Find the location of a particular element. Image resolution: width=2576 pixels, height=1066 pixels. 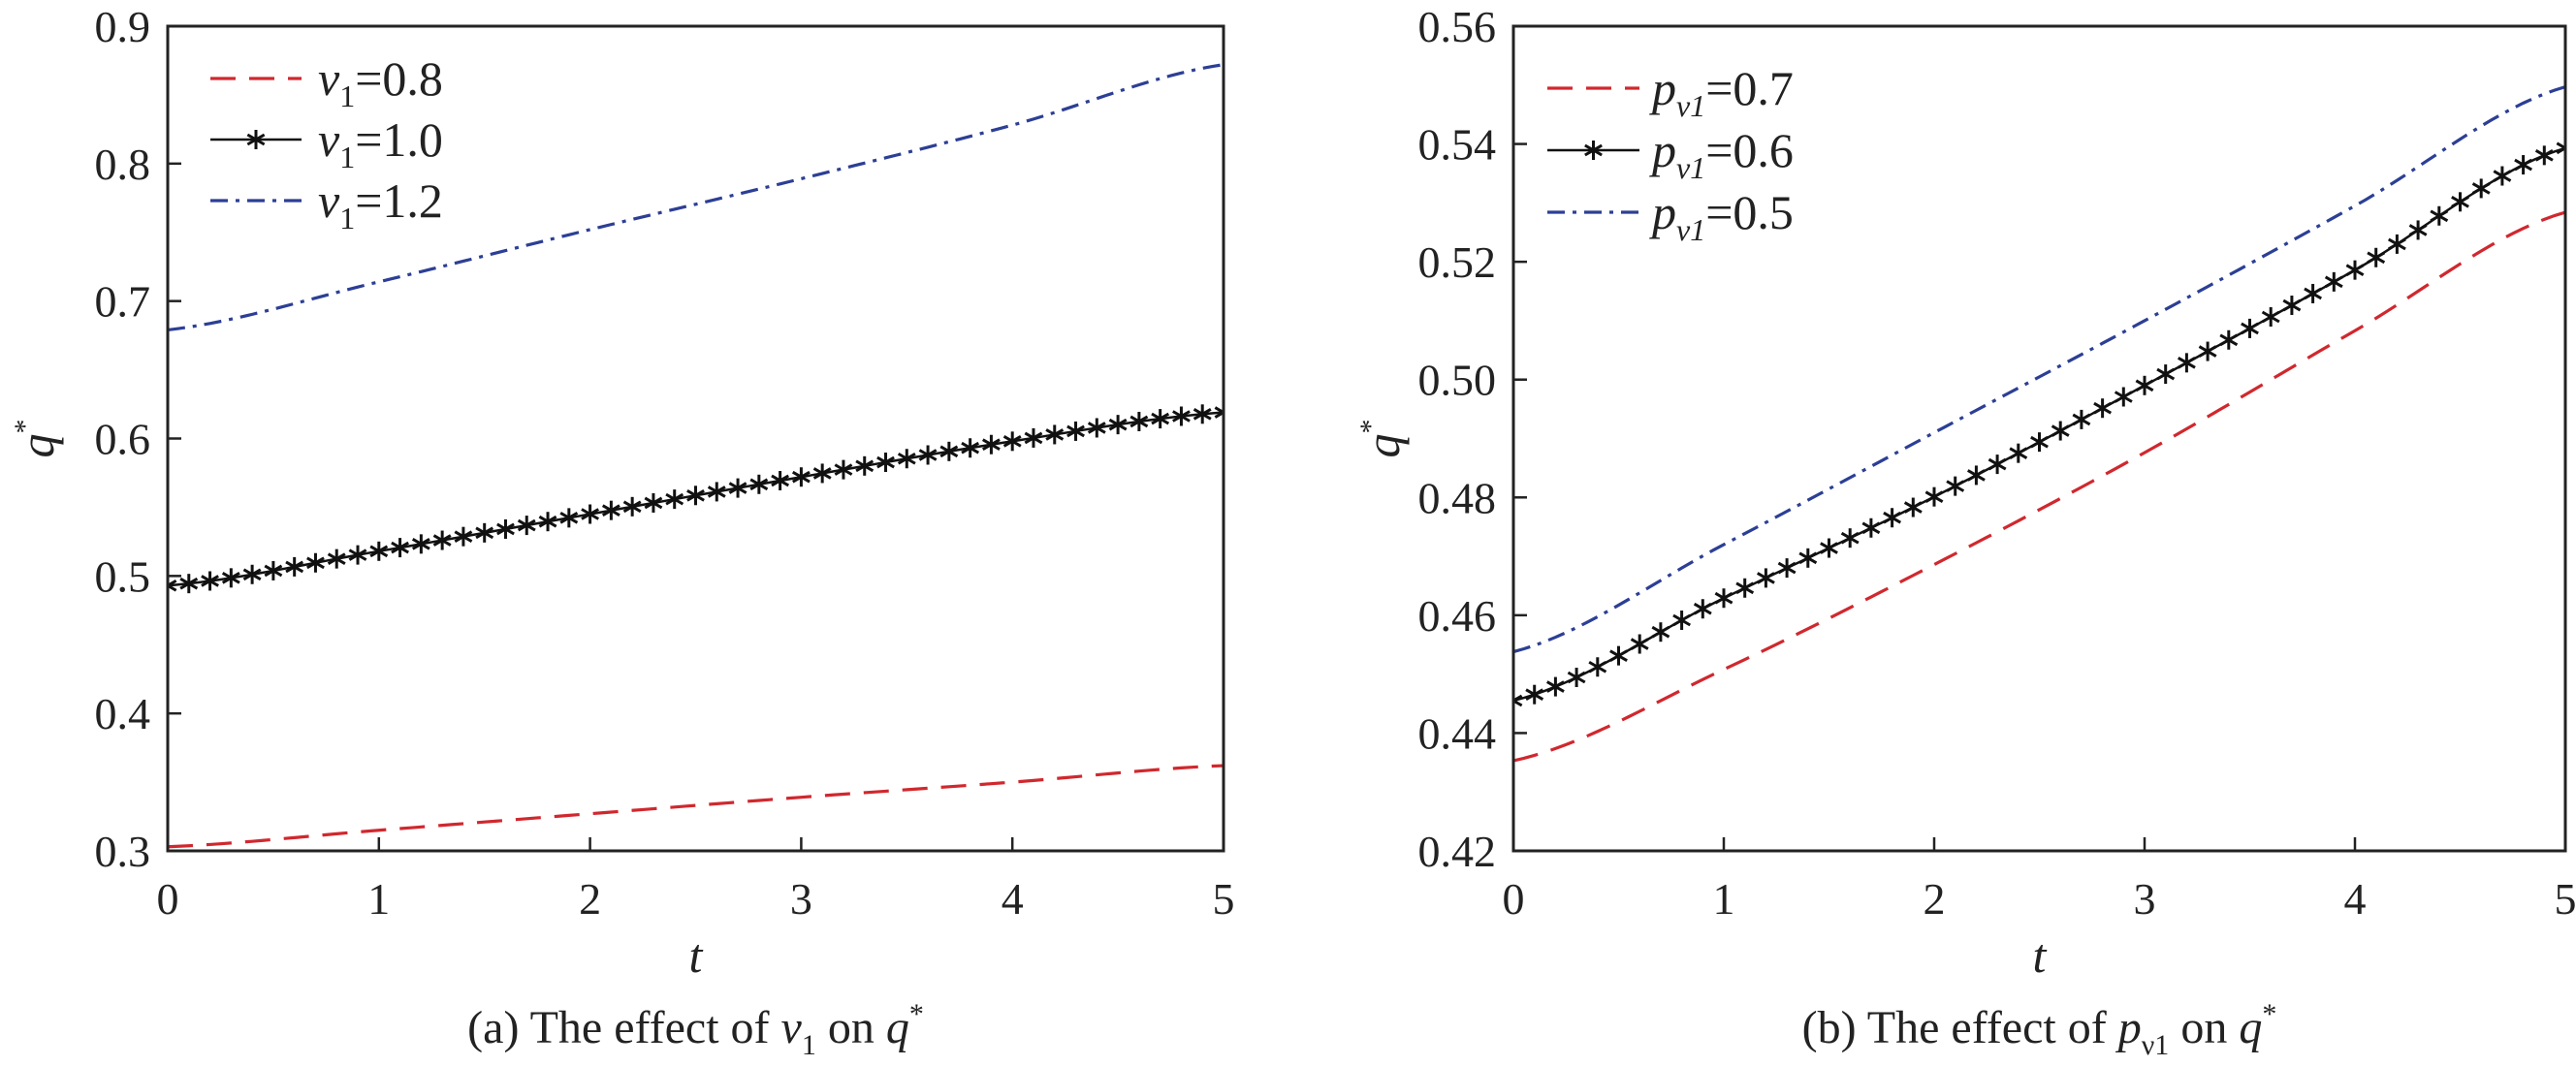

legend-entry: pν1=0.7 is located at coordinates (1670, 92).